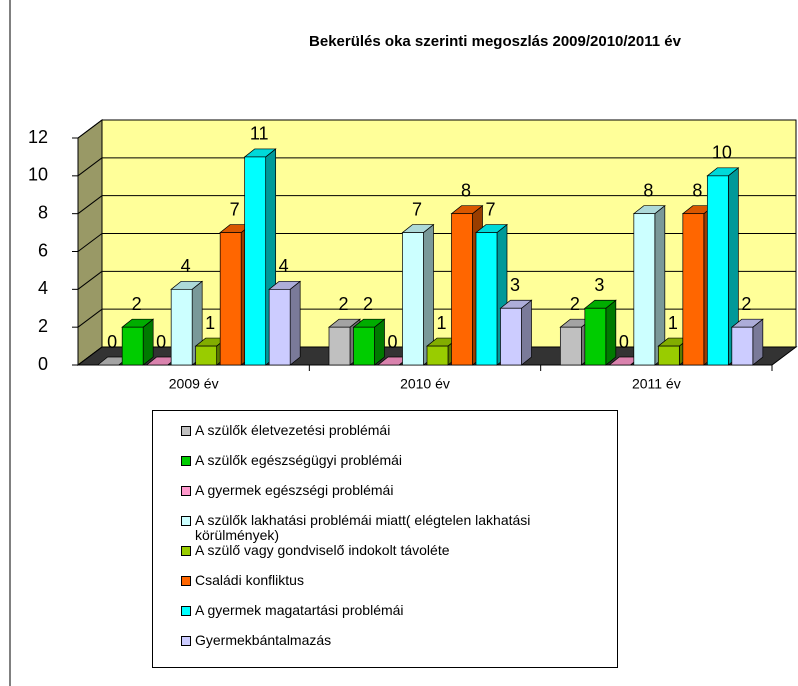  Describe the element at coordinates (399, 498) in the screenshot. I see `legend-item: A gyermek egészségi problémái` at that location.